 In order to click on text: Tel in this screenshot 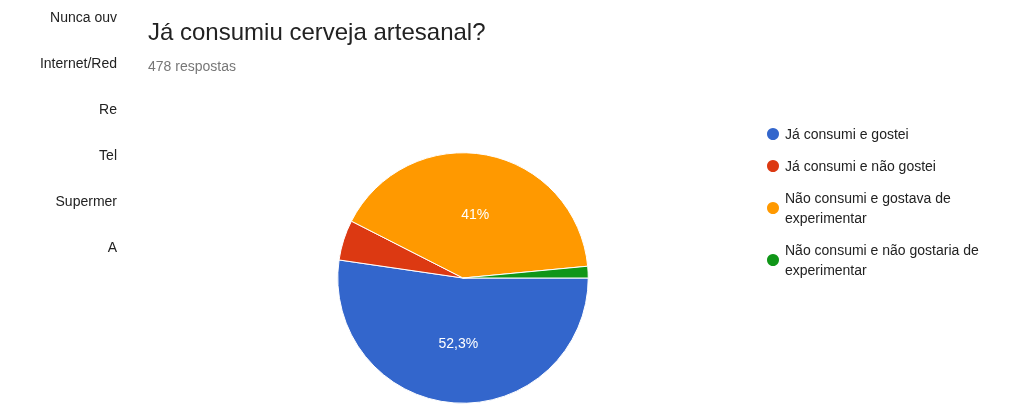, I will do `click(108, 155)`.